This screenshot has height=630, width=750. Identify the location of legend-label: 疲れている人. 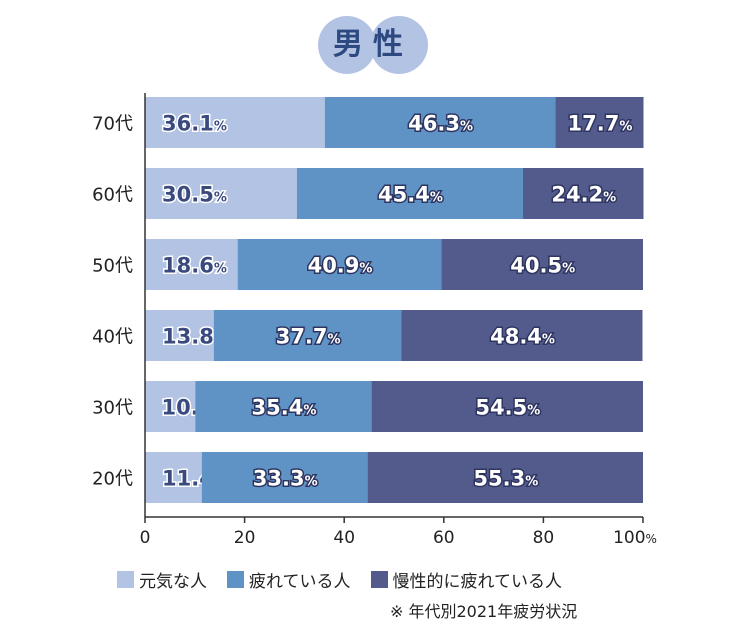
(300, 581).